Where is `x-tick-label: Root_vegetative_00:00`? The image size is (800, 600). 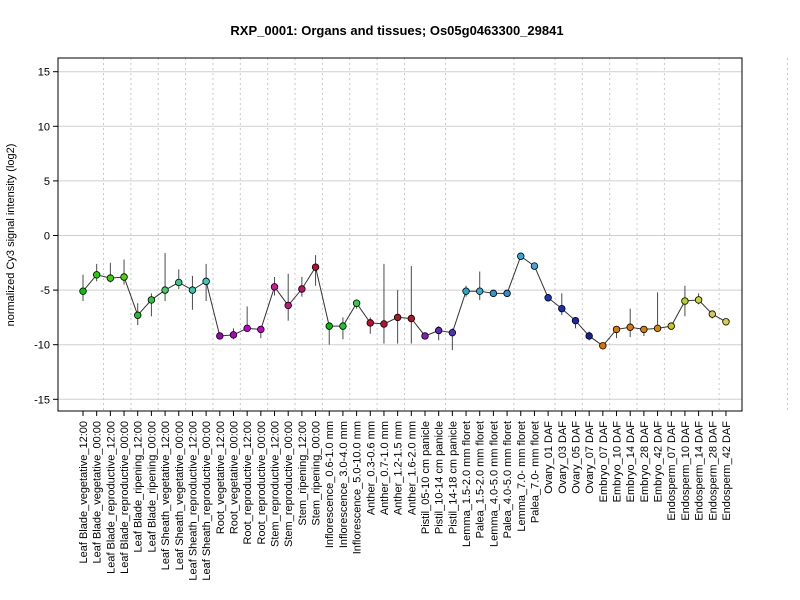 x-tick-label: Root_vegetative_00:00 is located at coordinates (234, 477).